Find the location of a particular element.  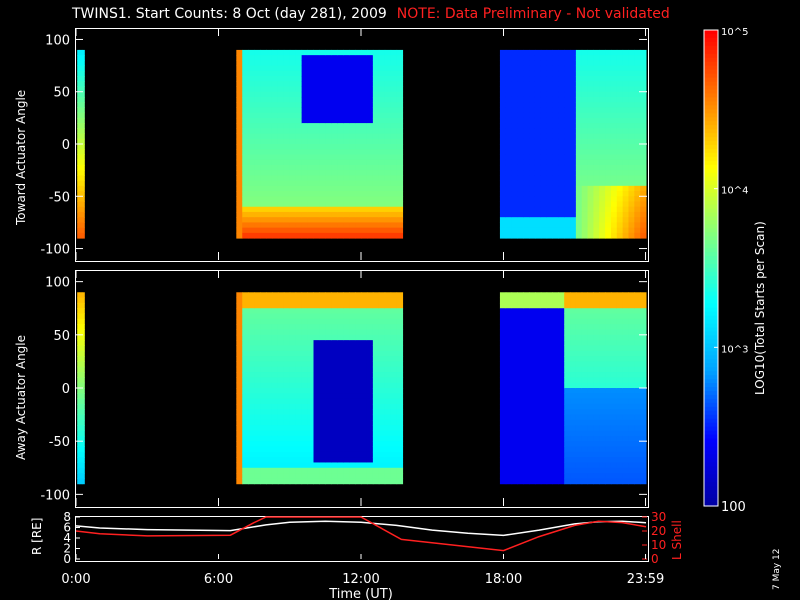

colorbar-band is located at coordinates (711, 191).